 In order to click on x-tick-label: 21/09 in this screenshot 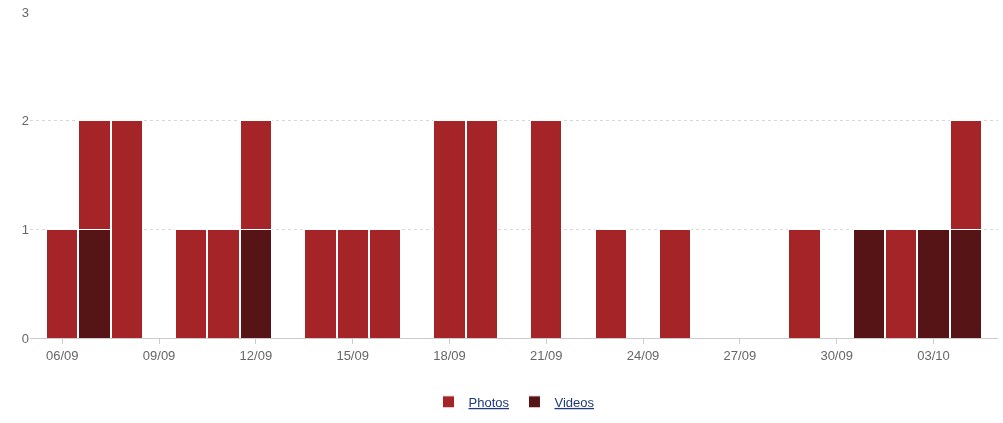, I will do `click(546, 355)`.